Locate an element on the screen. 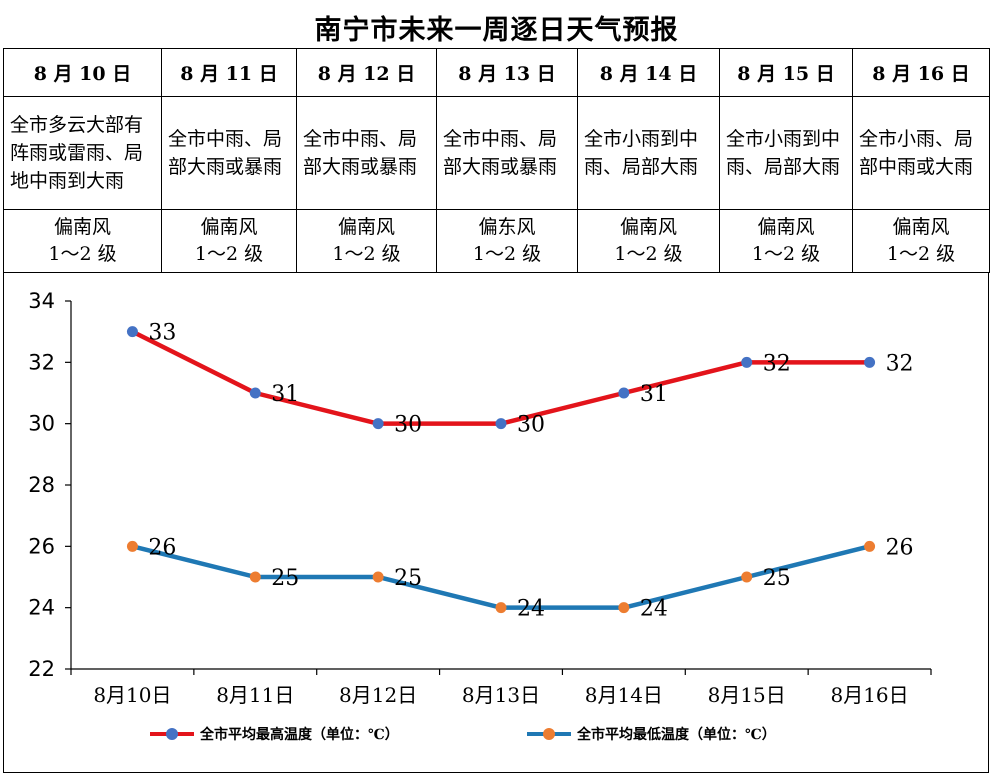  date-cell-5: 8 月 14 日 is located at coordinates (648, 72).